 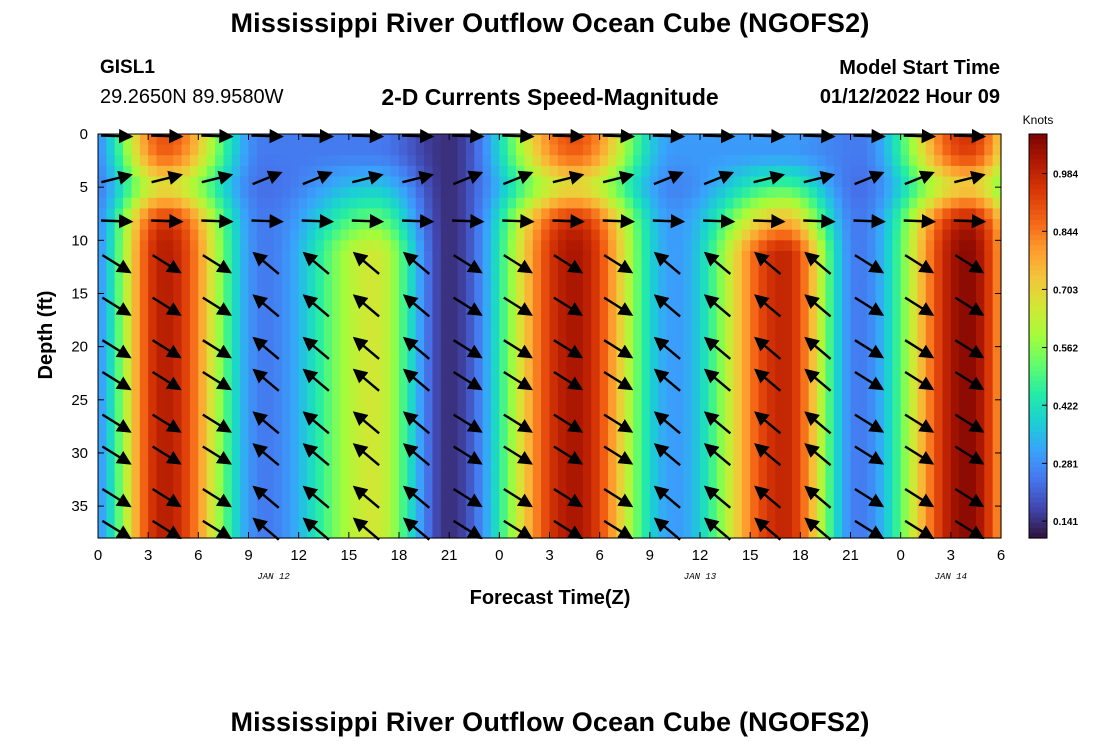 I want to click on x-tick-label: 3, so click(x=148, y=555).